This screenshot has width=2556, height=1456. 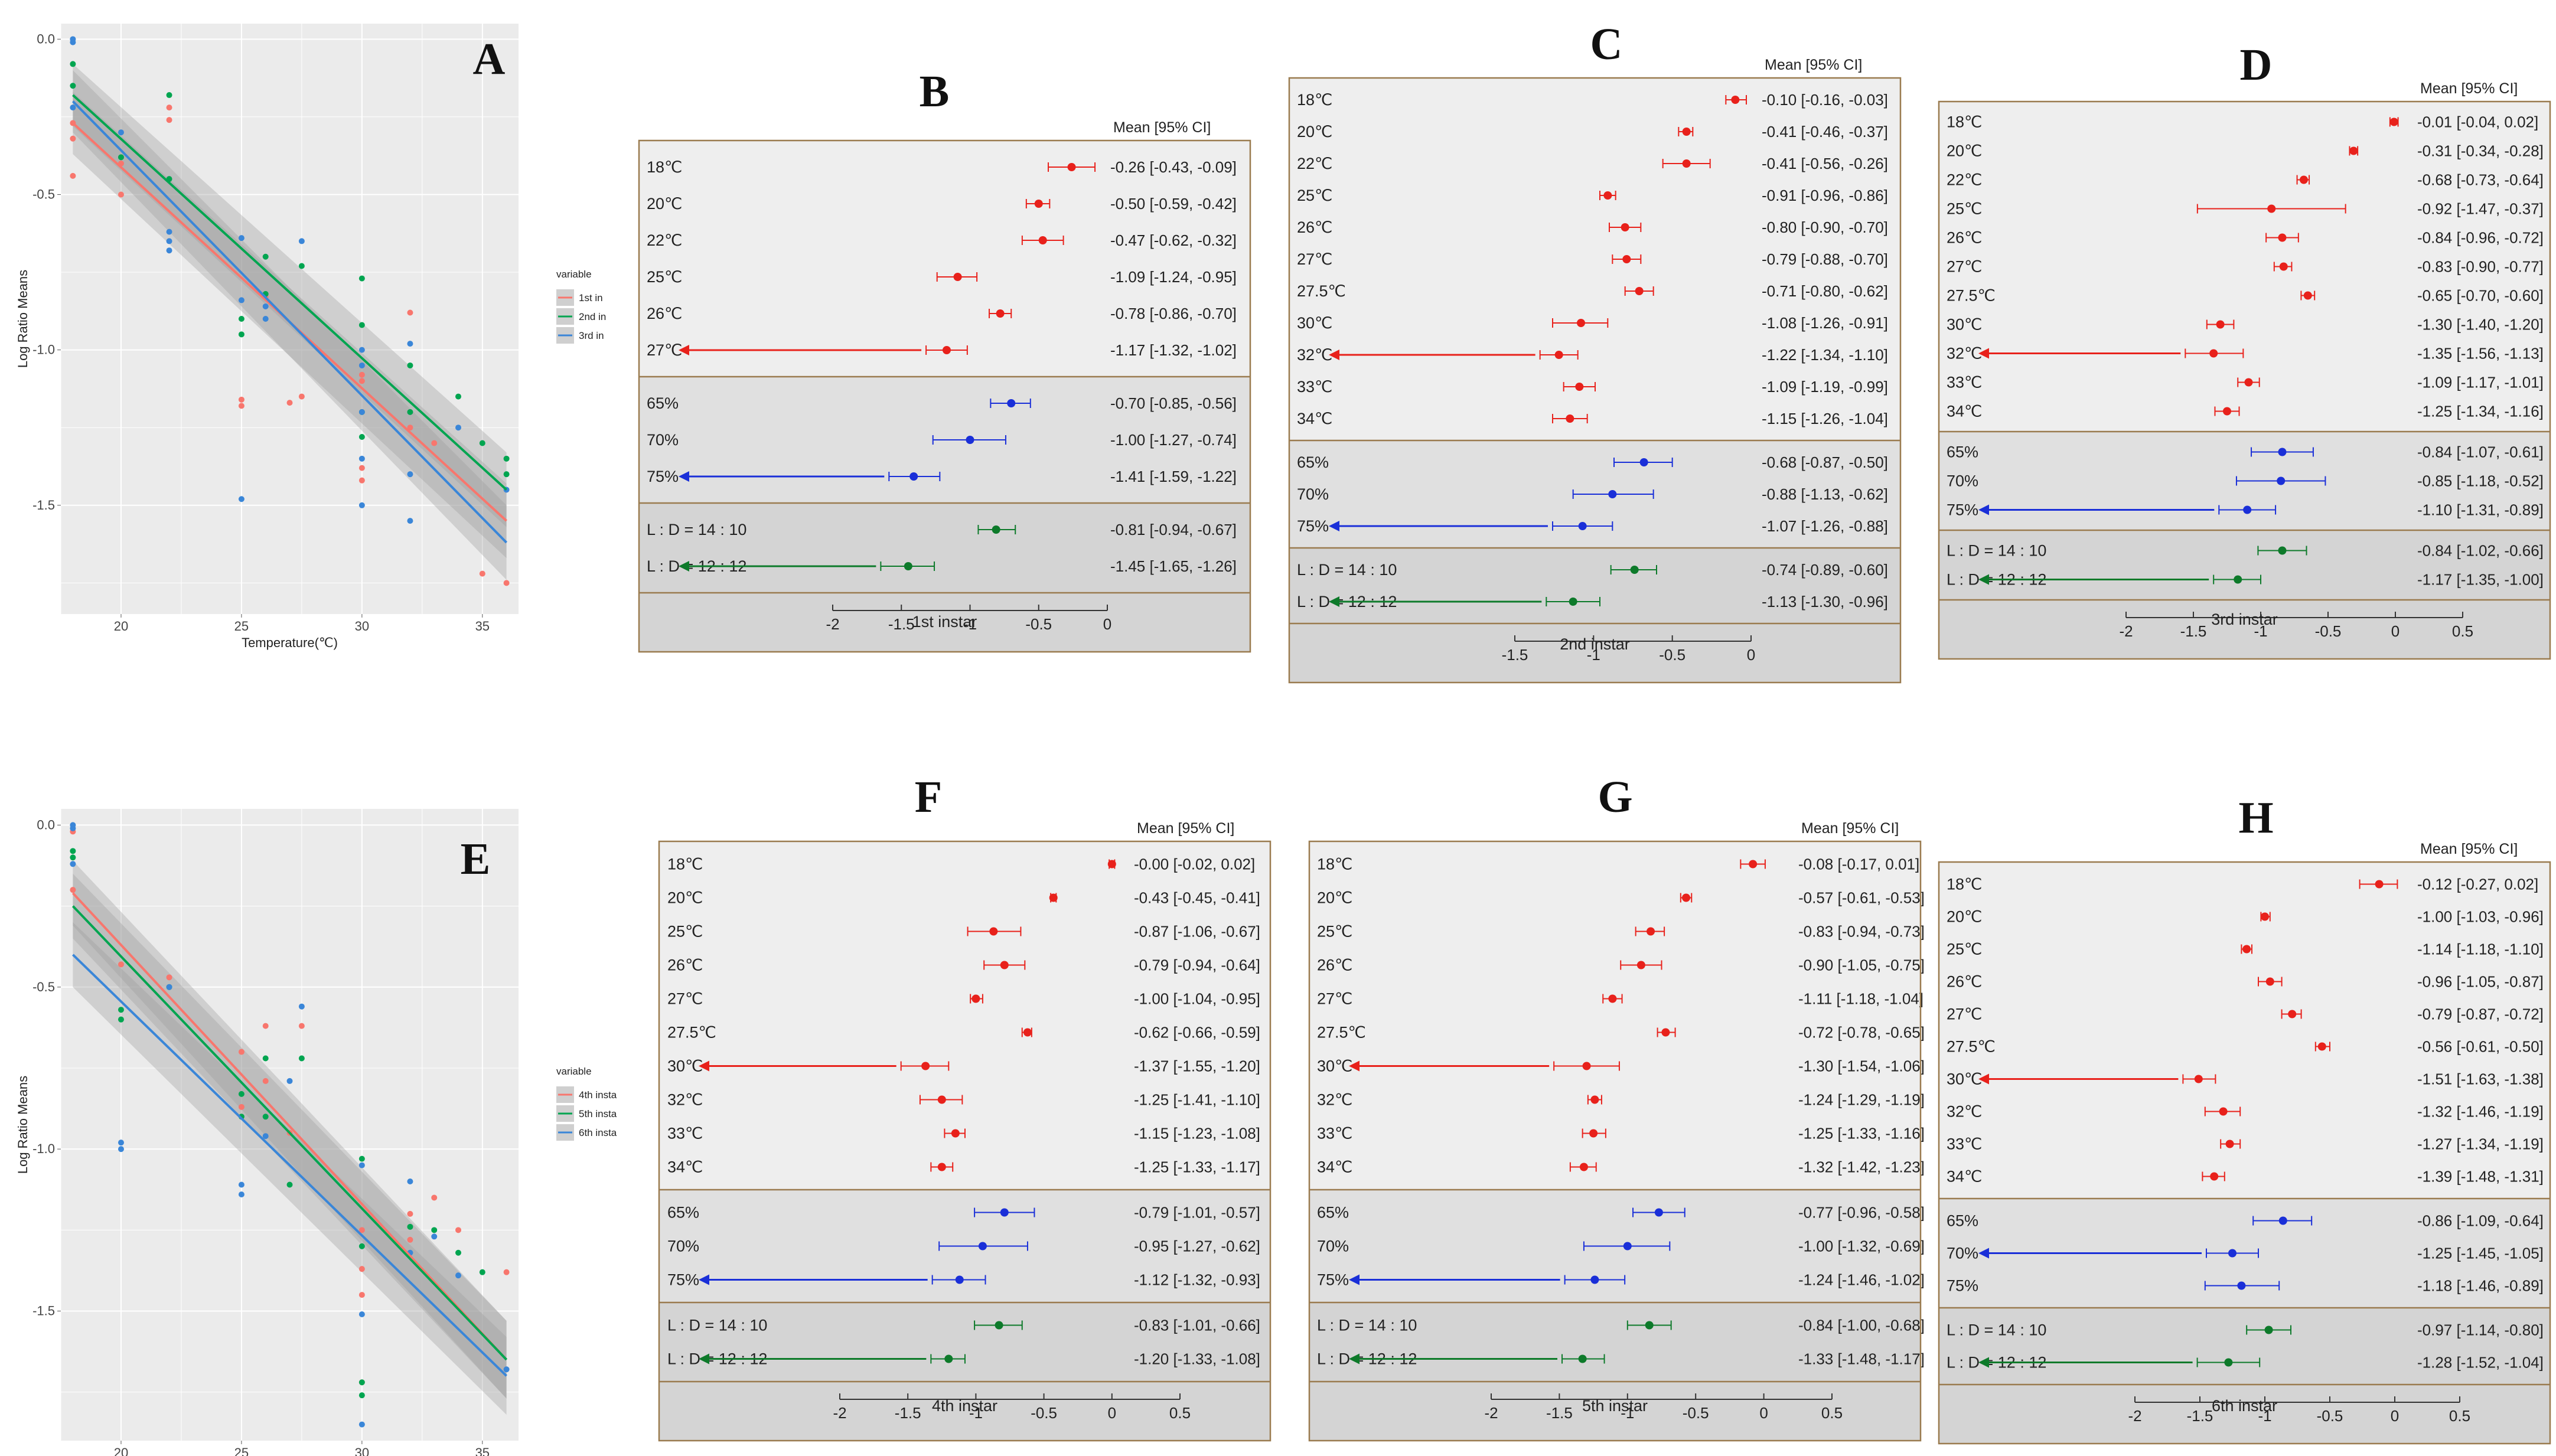 What do you see at coordinates (928, 797) in the screenshot?
I see `panel-letter: F` at bounding box center [928, 797].